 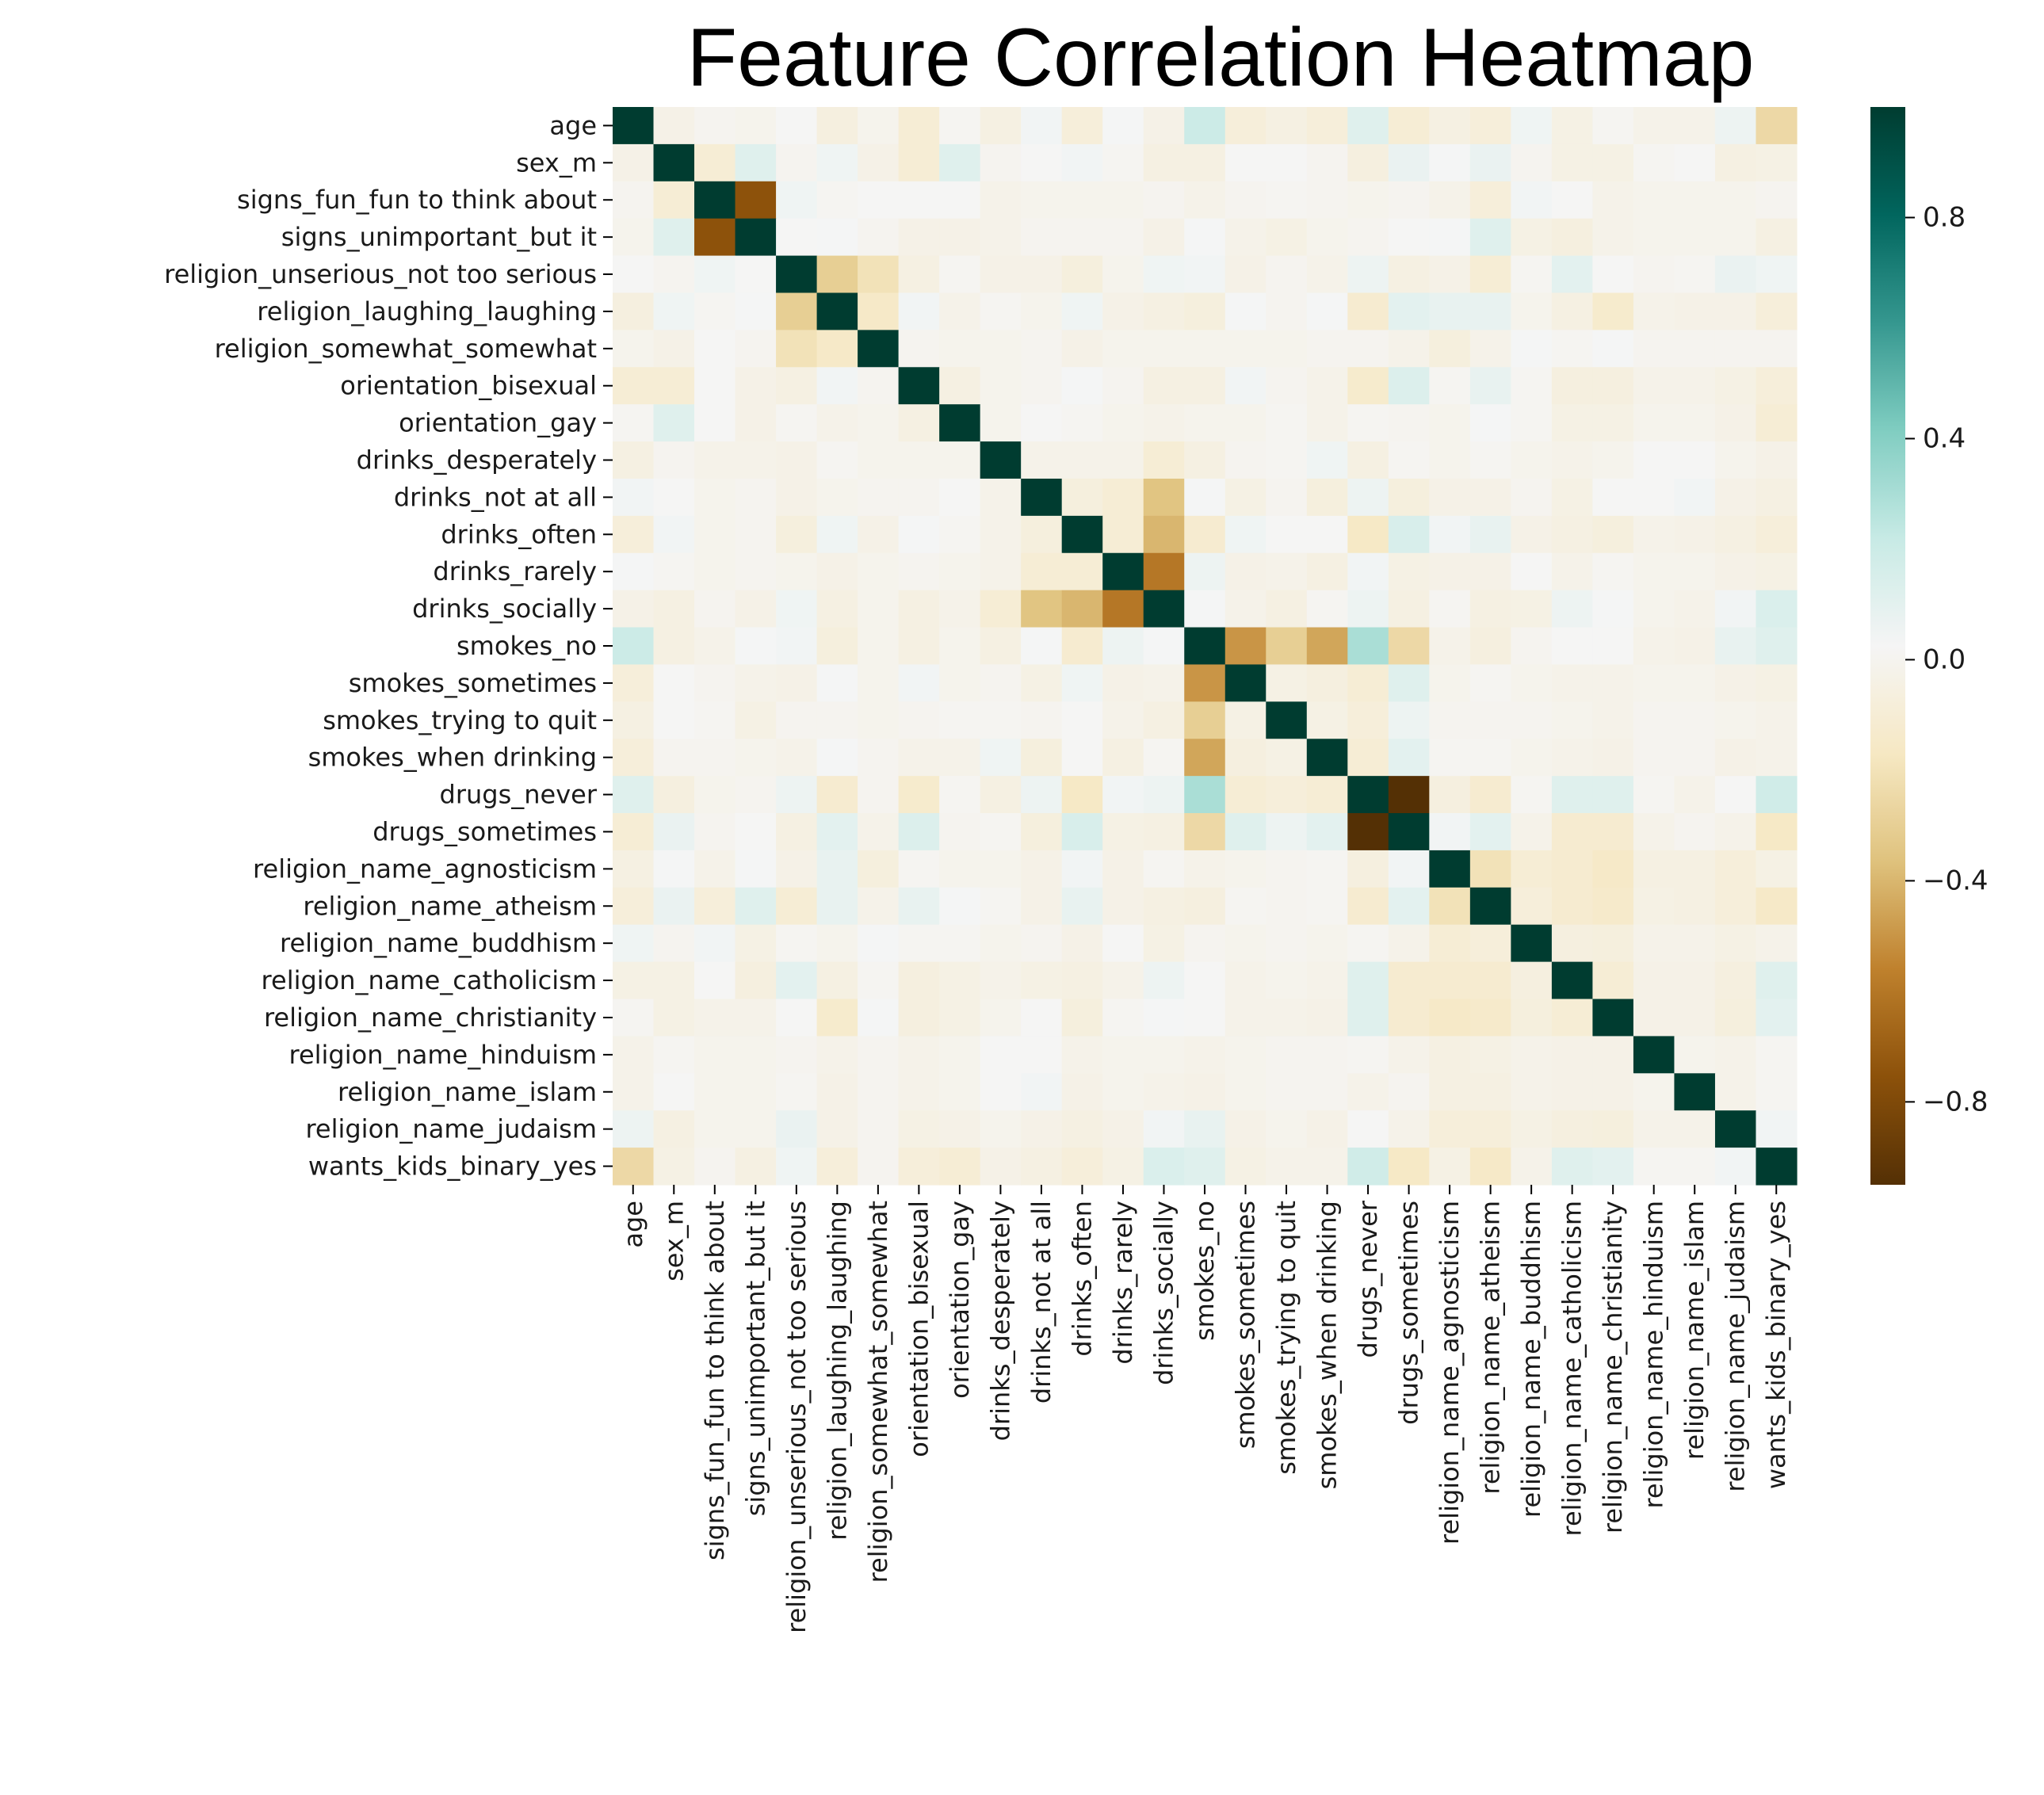 I want to click on x-tick-label: religion_laughing_laughing, so click(x=837, y=1371).